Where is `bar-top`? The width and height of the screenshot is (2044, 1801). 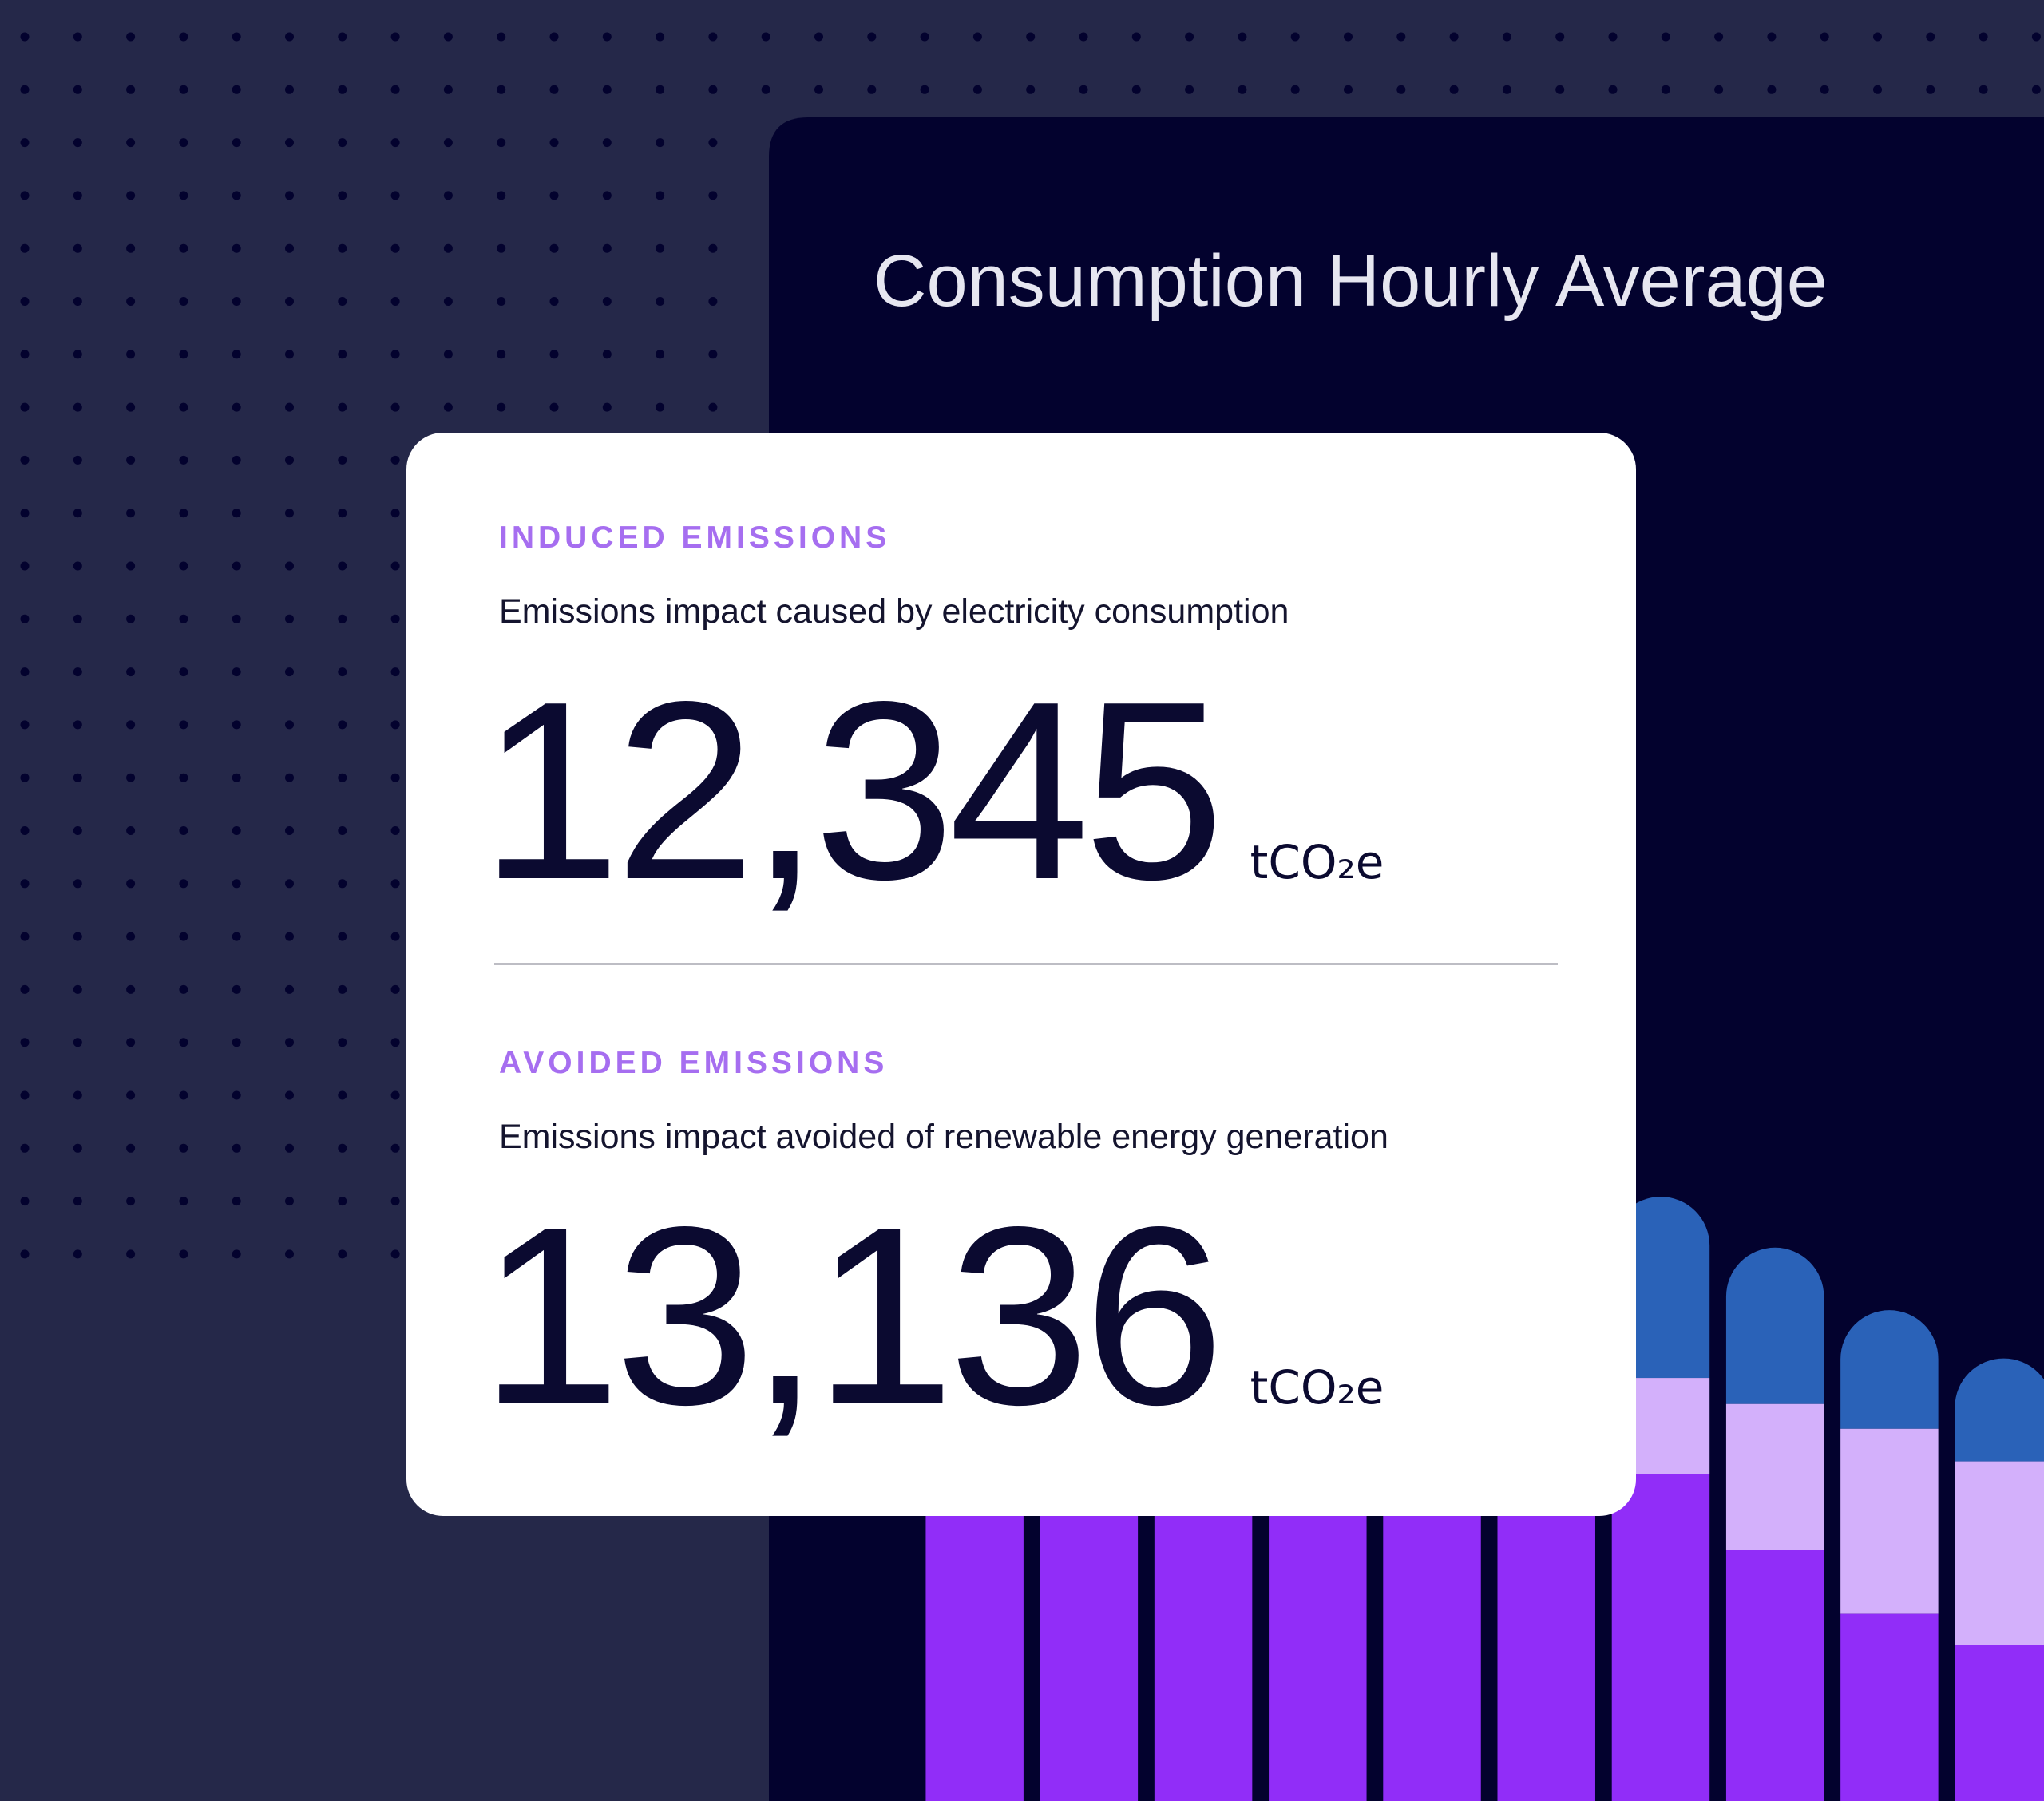
bar-top is located at coordinates (1774, 1325).